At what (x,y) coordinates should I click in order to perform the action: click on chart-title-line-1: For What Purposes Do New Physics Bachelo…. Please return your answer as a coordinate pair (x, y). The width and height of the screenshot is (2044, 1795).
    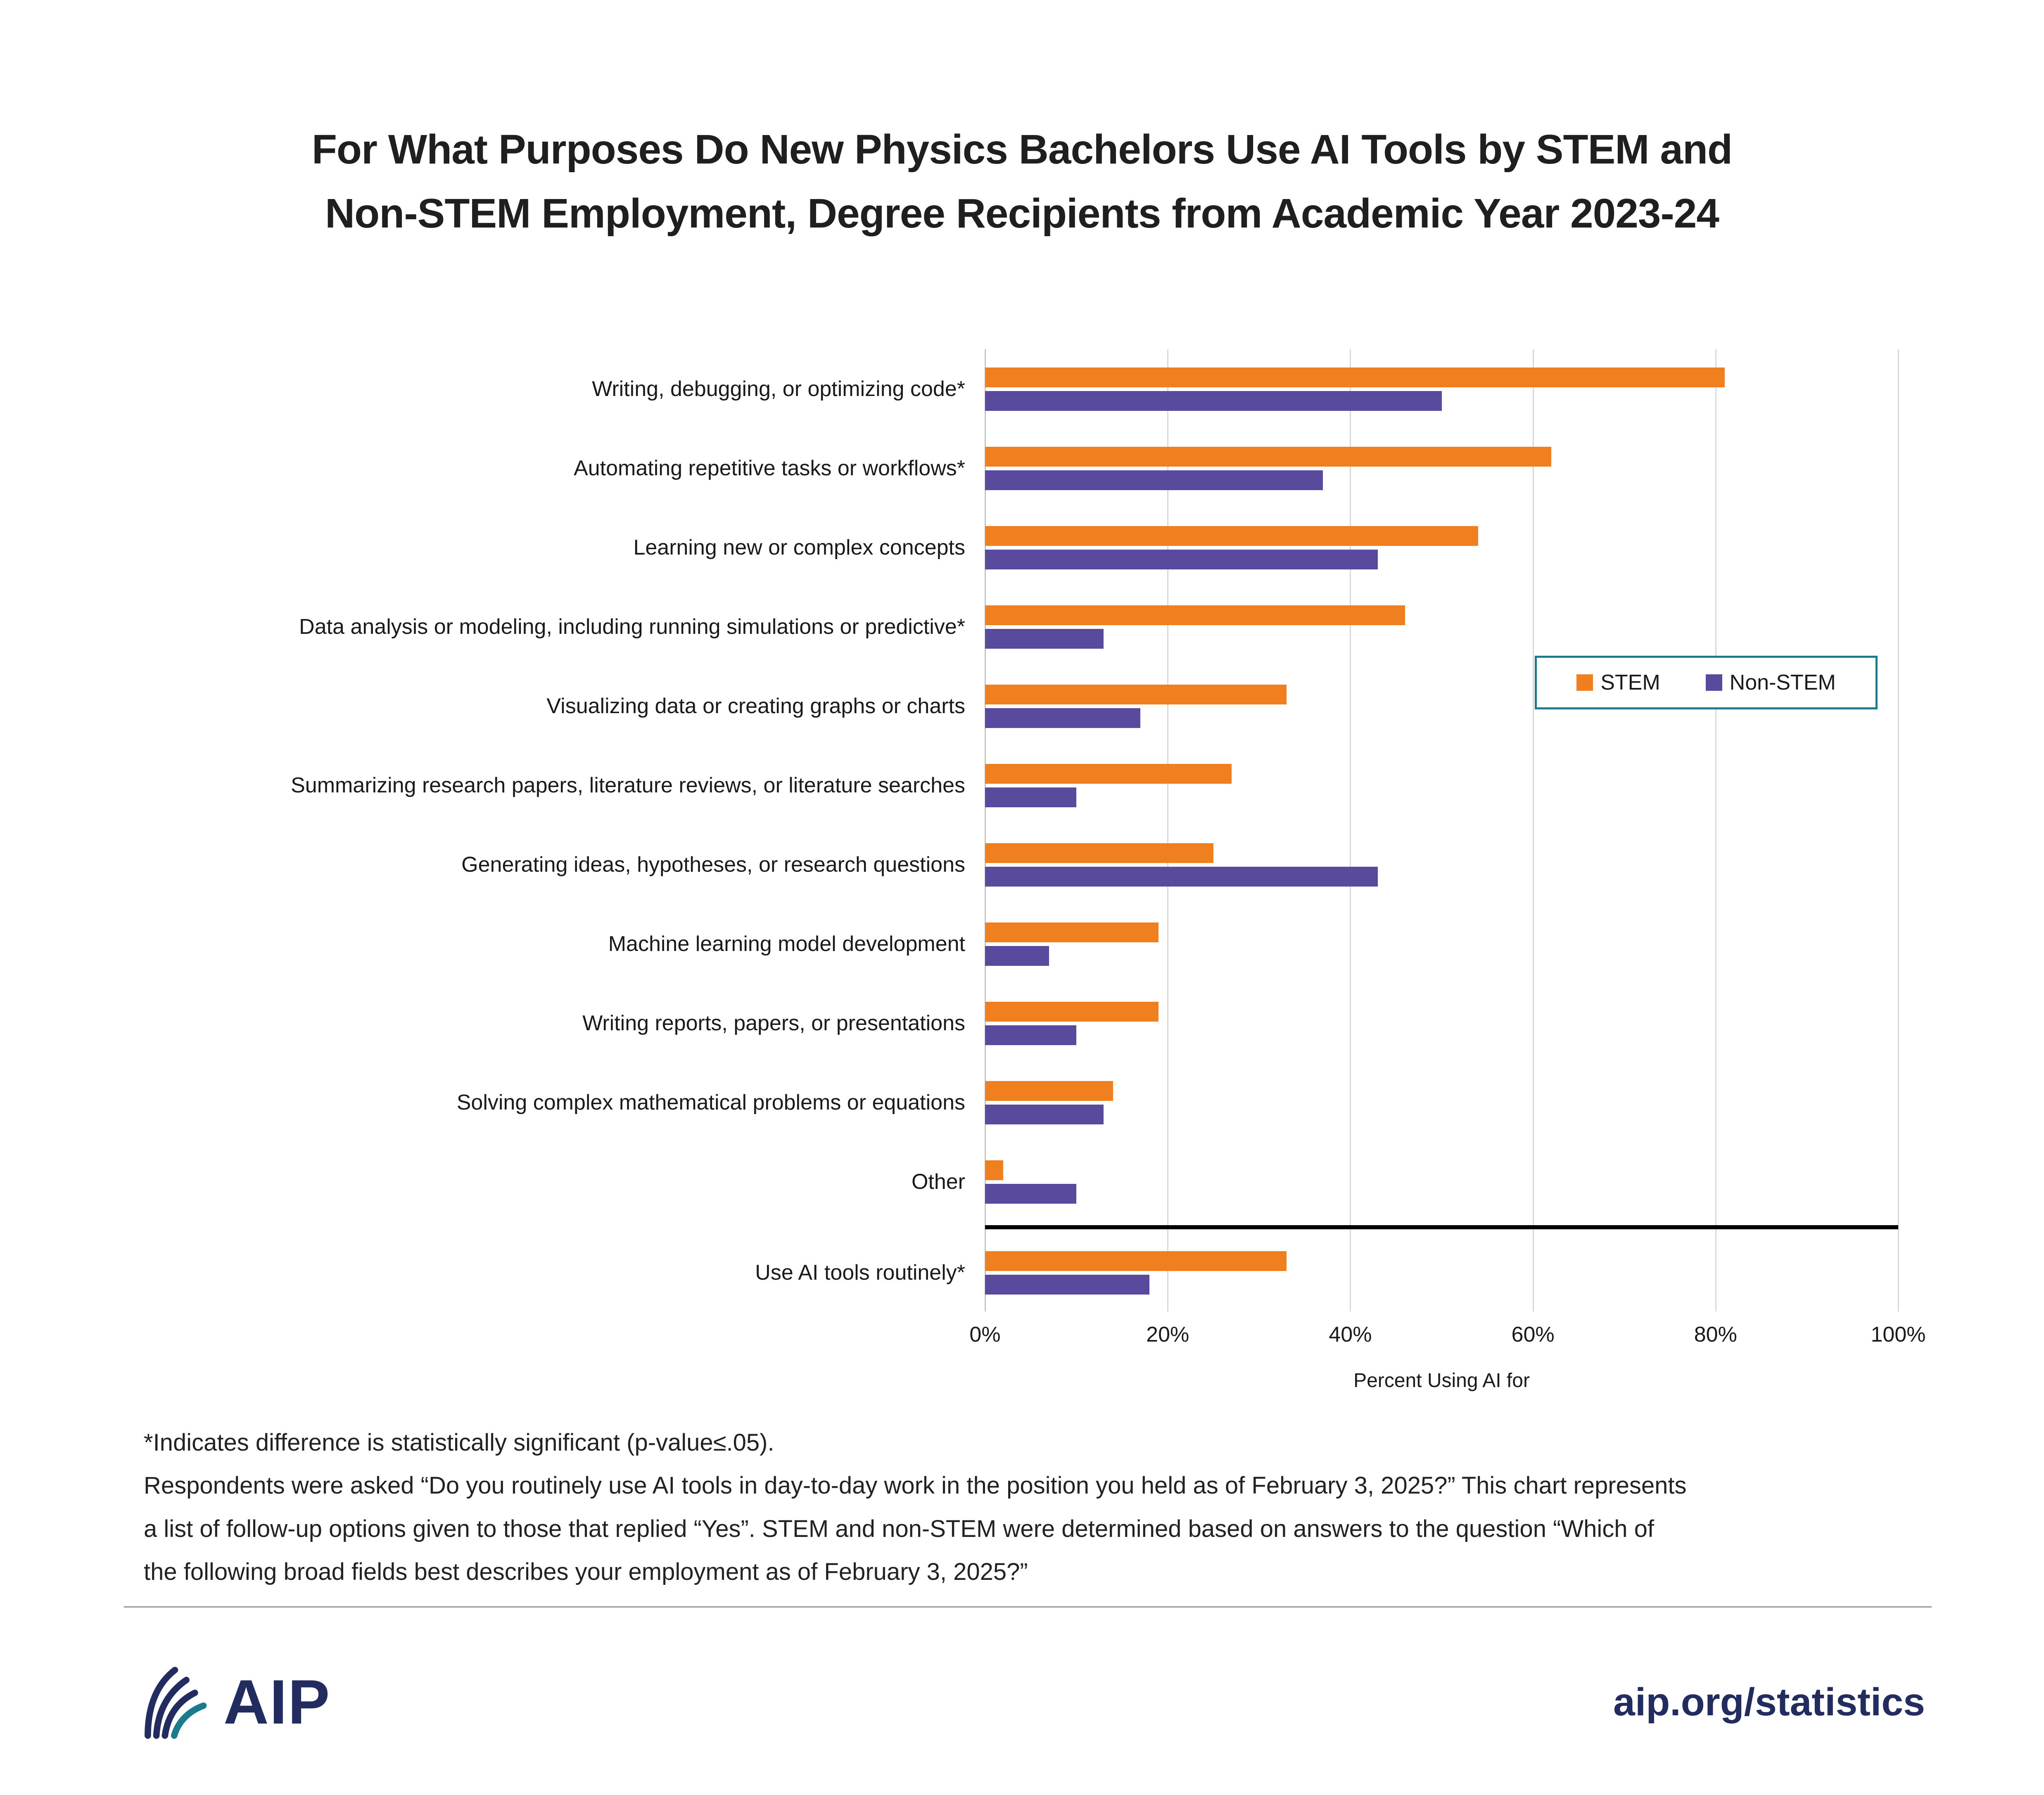
    Looking at the image, I should click on (1022, 149).